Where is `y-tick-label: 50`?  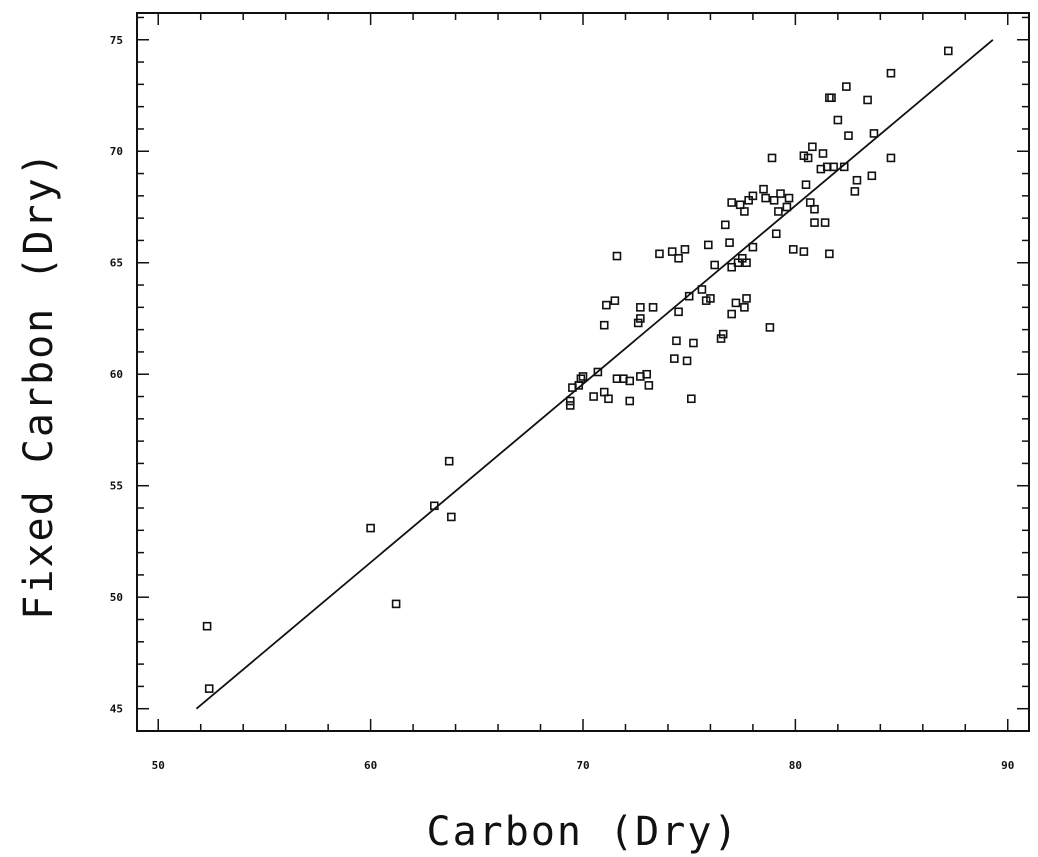
y-tick-label: 50 is located at coordinates (116, 597).